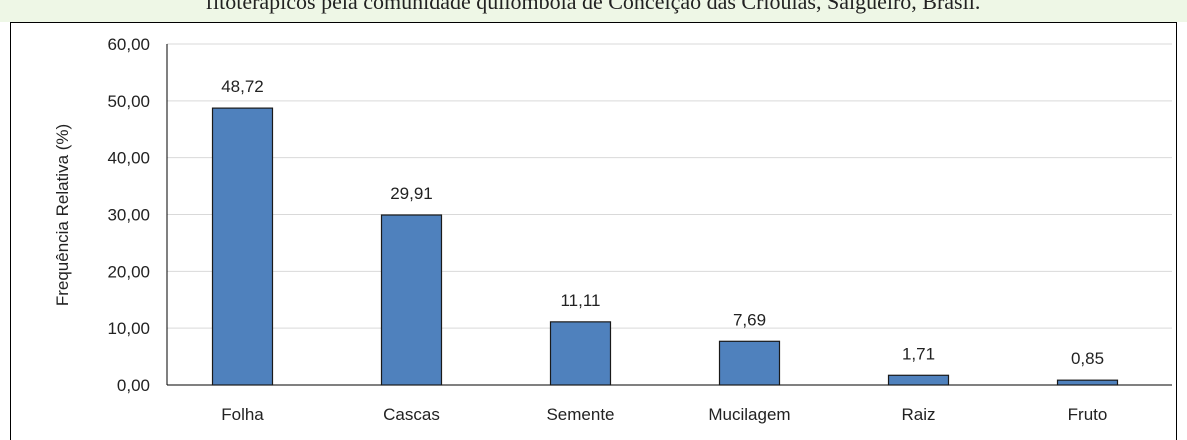  Describe the element at coordinates (62, 215) in the screenshot. I see `y-axis-label: Frequência Relativa (%)` at that location.